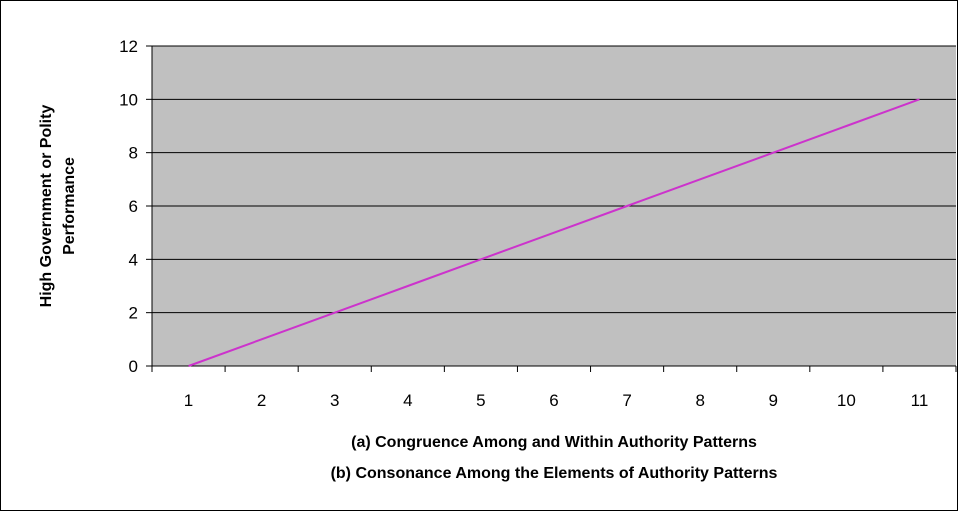 The width and height of the screenshot is (958, 511). I want to click on y-axis-label-line-2: Performance, so click(69, 206).